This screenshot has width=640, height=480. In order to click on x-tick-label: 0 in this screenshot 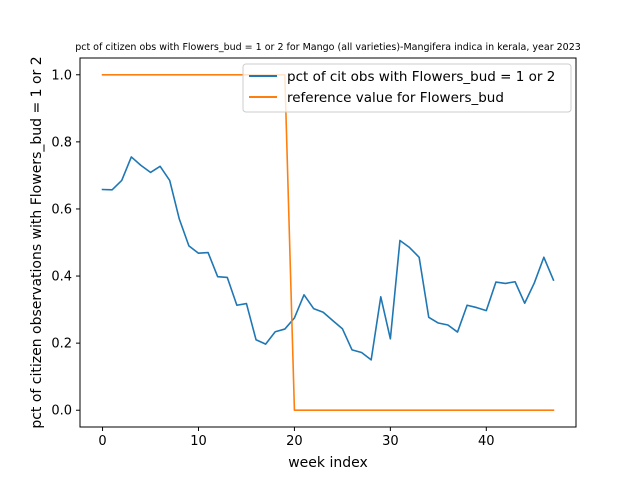, I will do `click(102, 441)`.